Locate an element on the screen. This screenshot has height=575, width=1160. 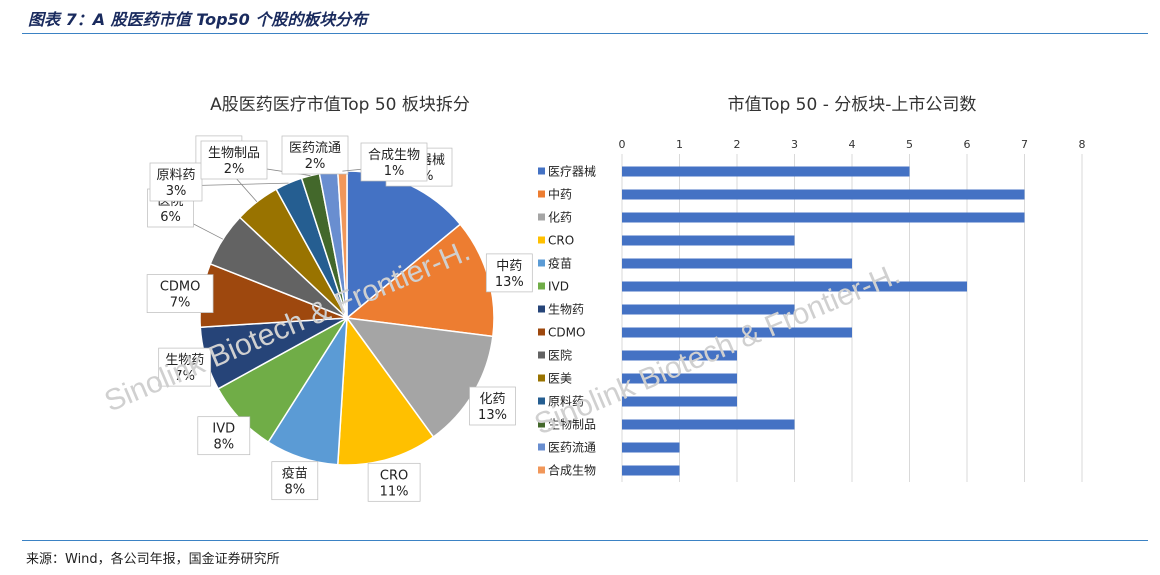
bar-category-label-10: 医美 is located at coordinates (560, 379).